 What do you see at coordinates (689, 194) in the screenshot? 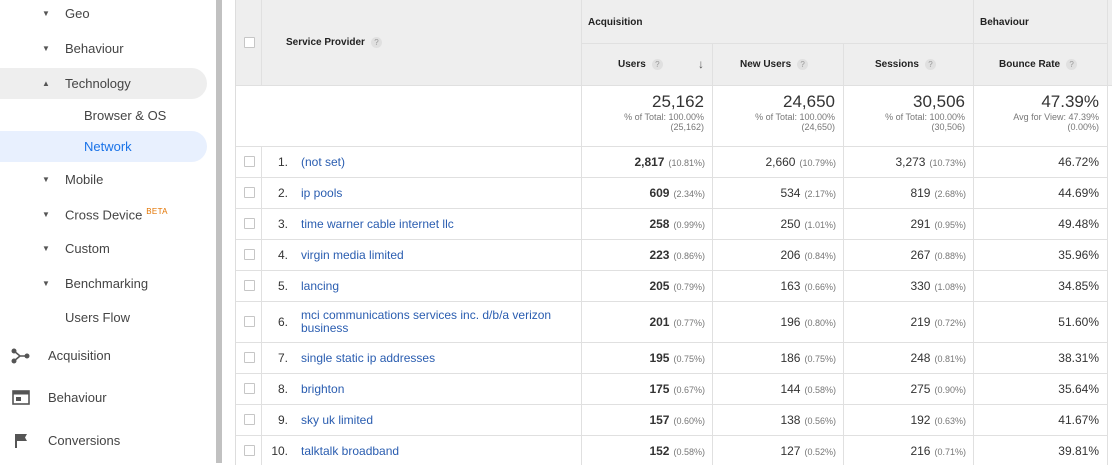
I see `metric-percent: (2.34%)` at bounding box center [689, 194].